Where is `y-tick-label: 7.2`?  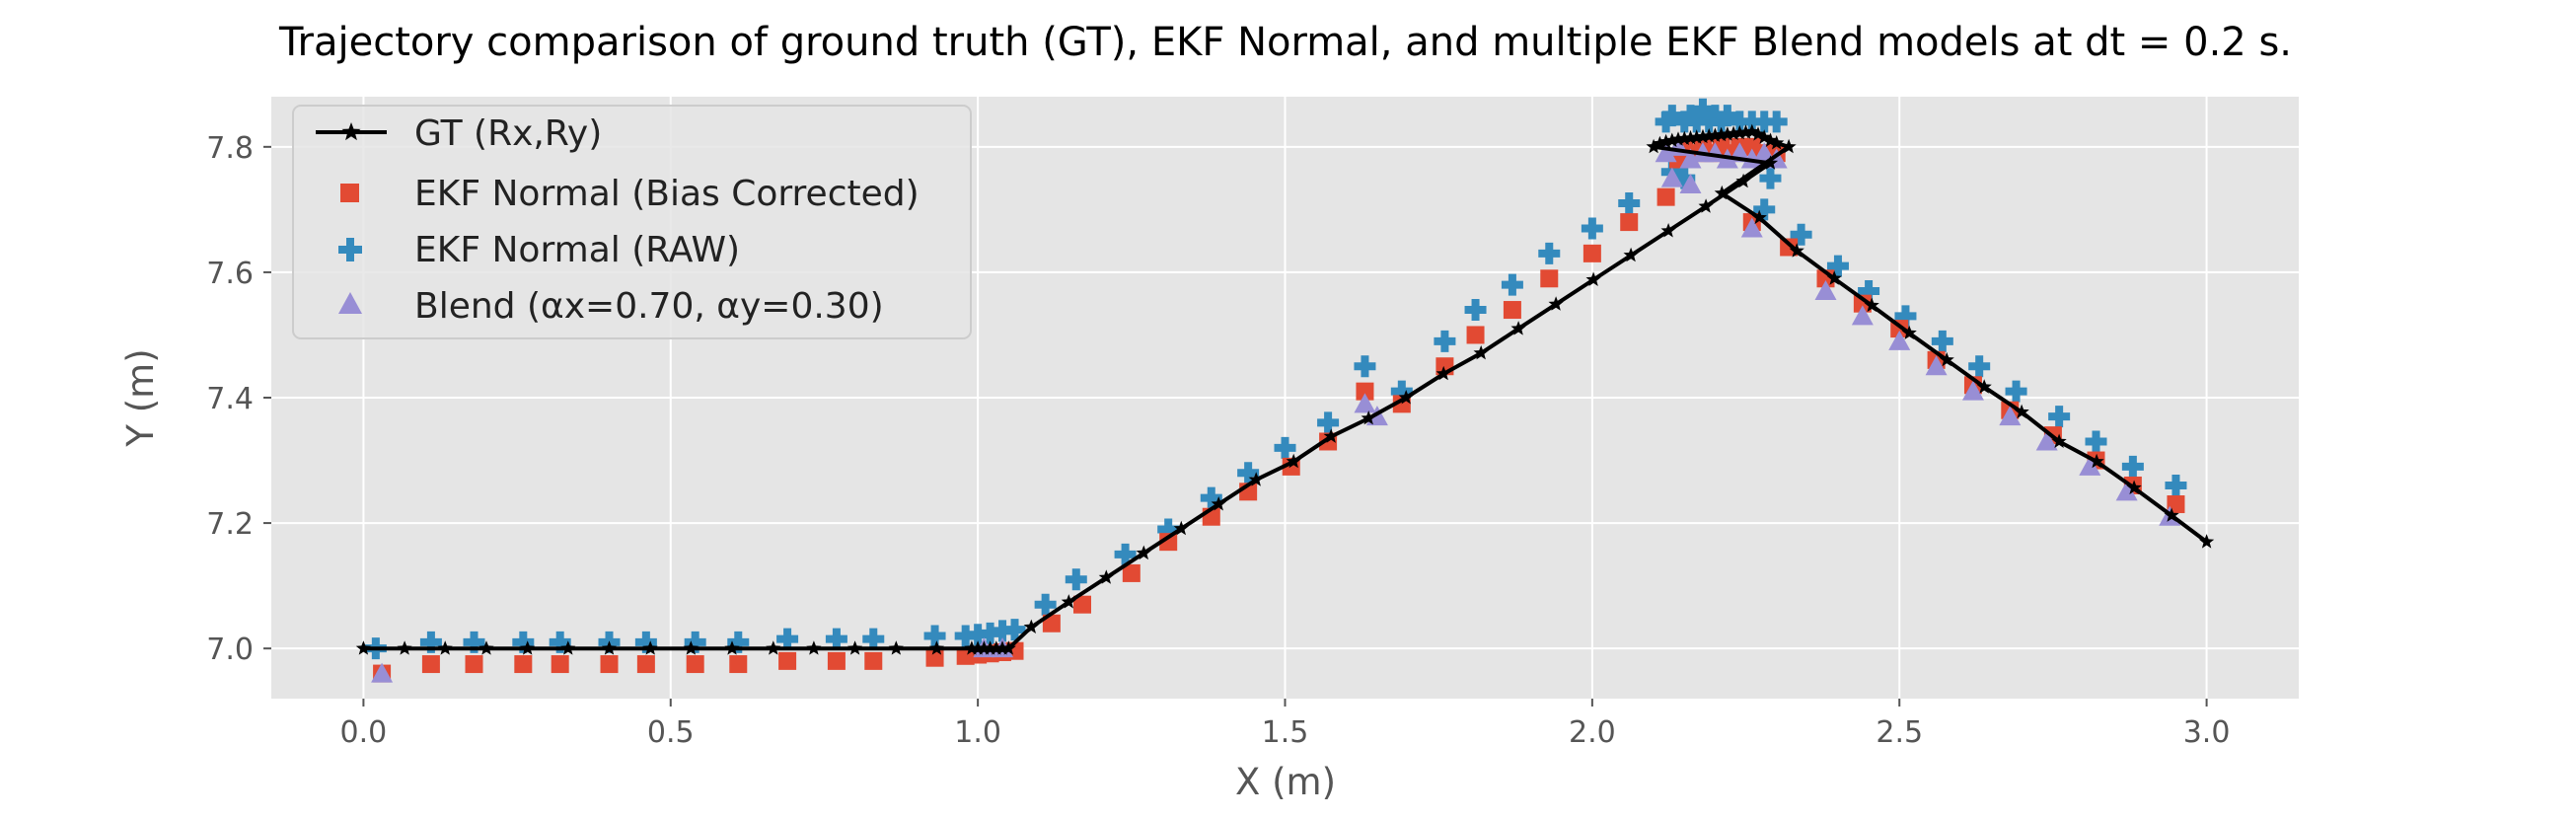 y-tick-label: 7.2 is located at coordinates (230, 524).